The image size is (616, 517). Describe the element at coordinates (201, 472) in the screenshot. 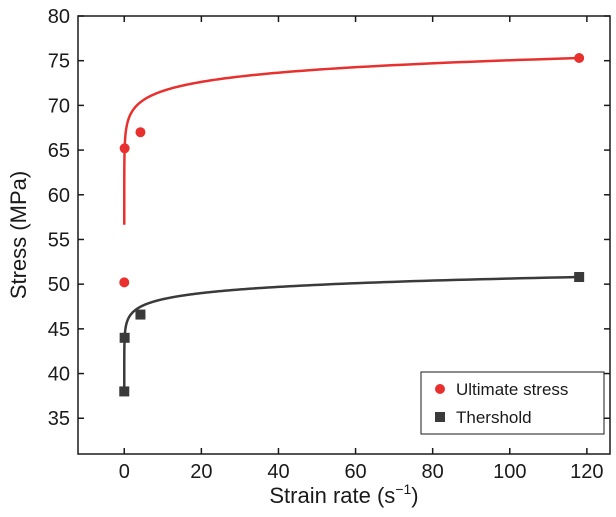

I see `x-tick-label: 20` at that location.